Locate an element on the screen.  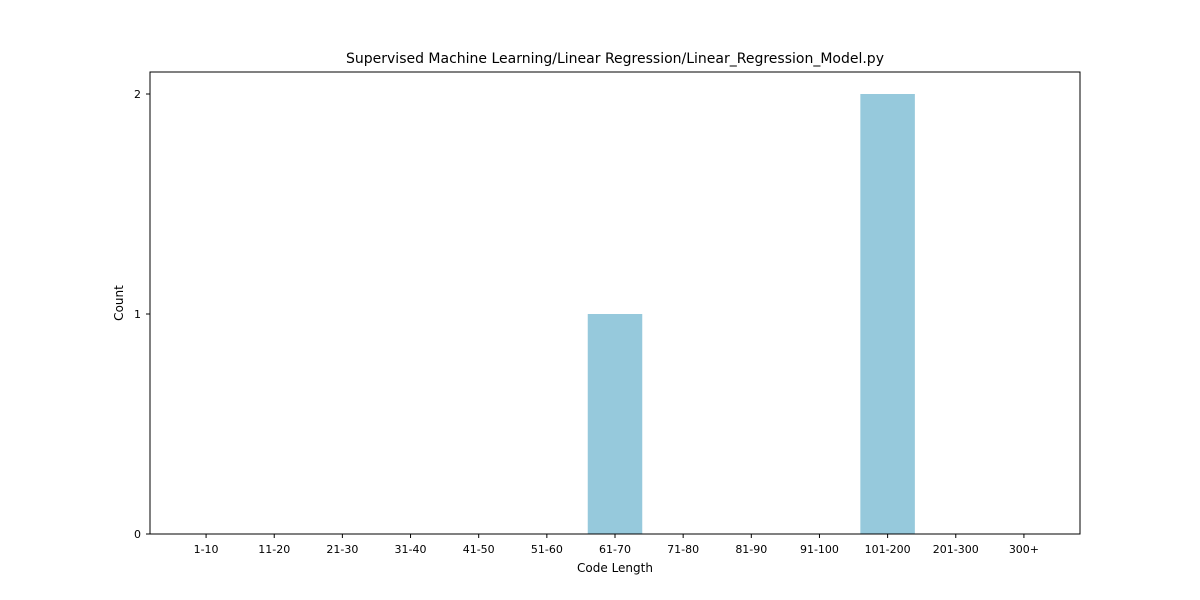
y-tick-label: 2 is located at coordinates (137, 94).